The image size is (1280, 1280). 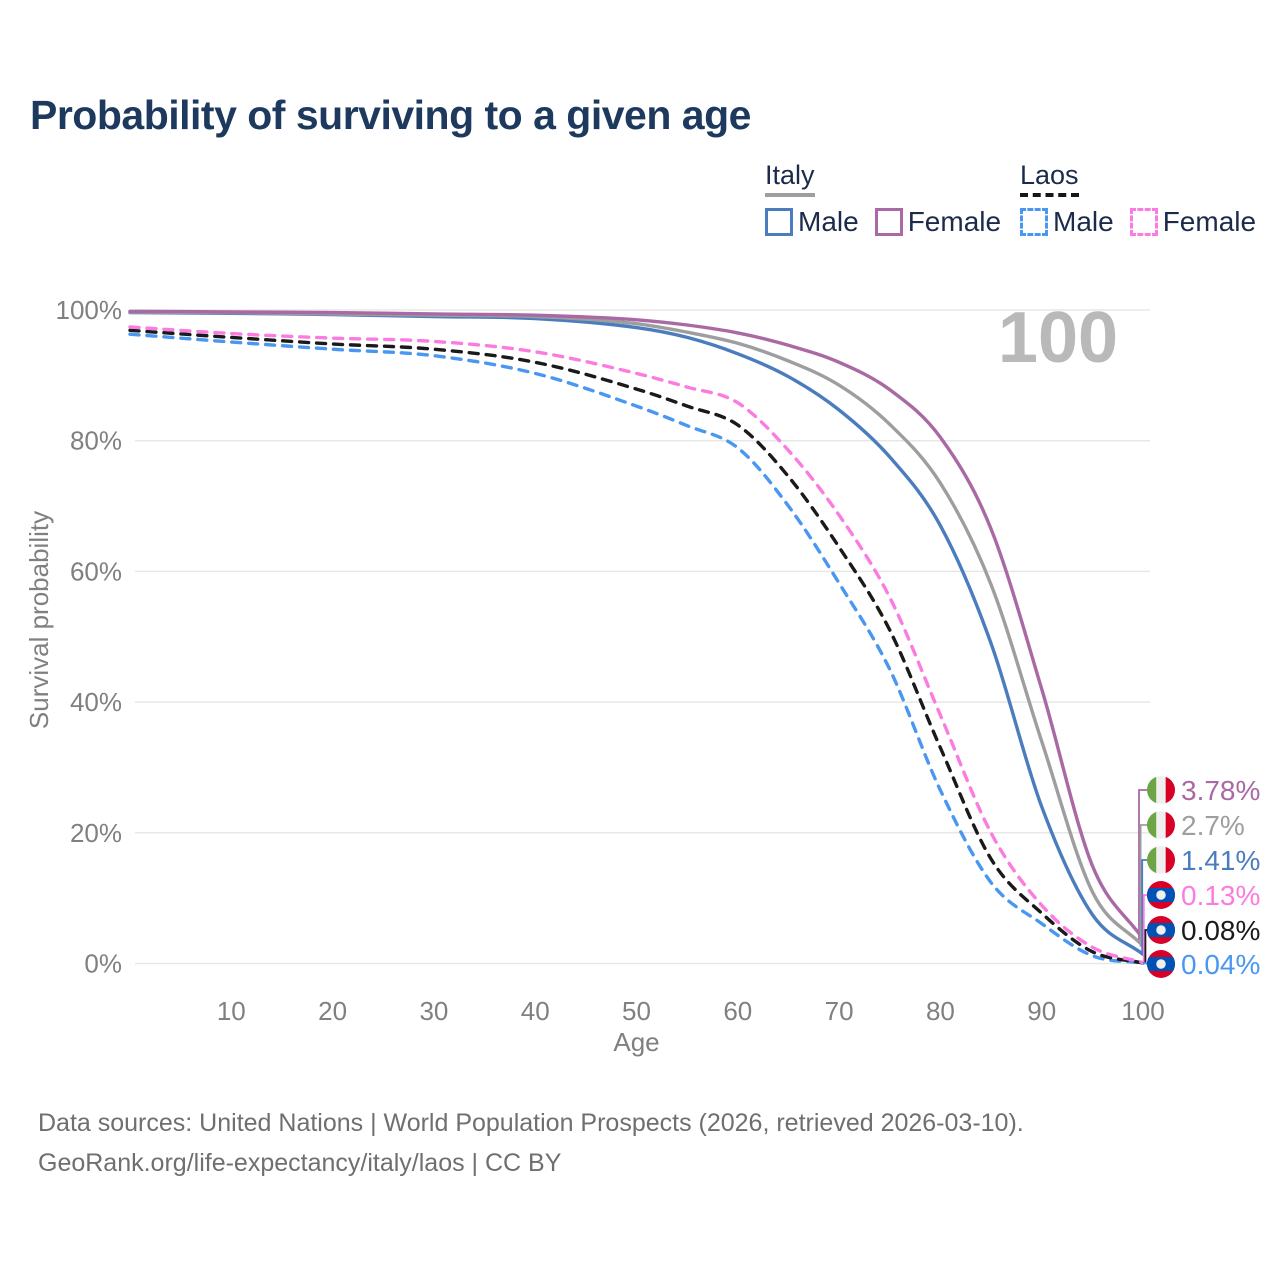 What do you see at coordinates (940, 1011) in the screenshot?
I see `x-tick-label: 80` at bounding box center [940, 1011].